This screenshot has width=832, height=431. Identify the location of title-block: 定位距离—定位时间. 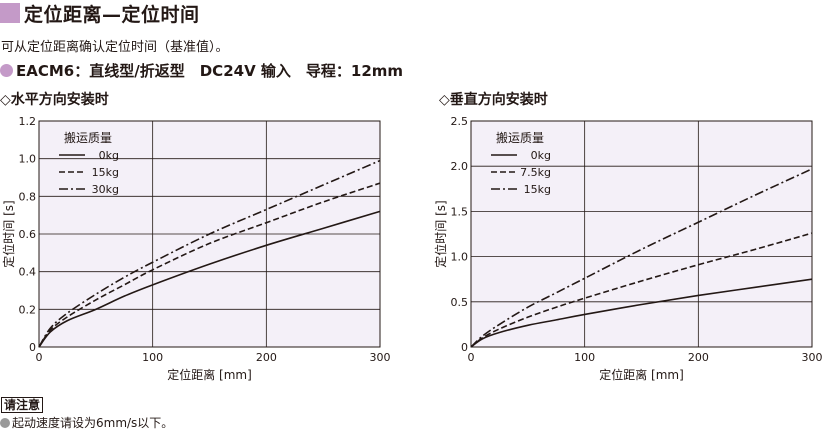
(100, 13).